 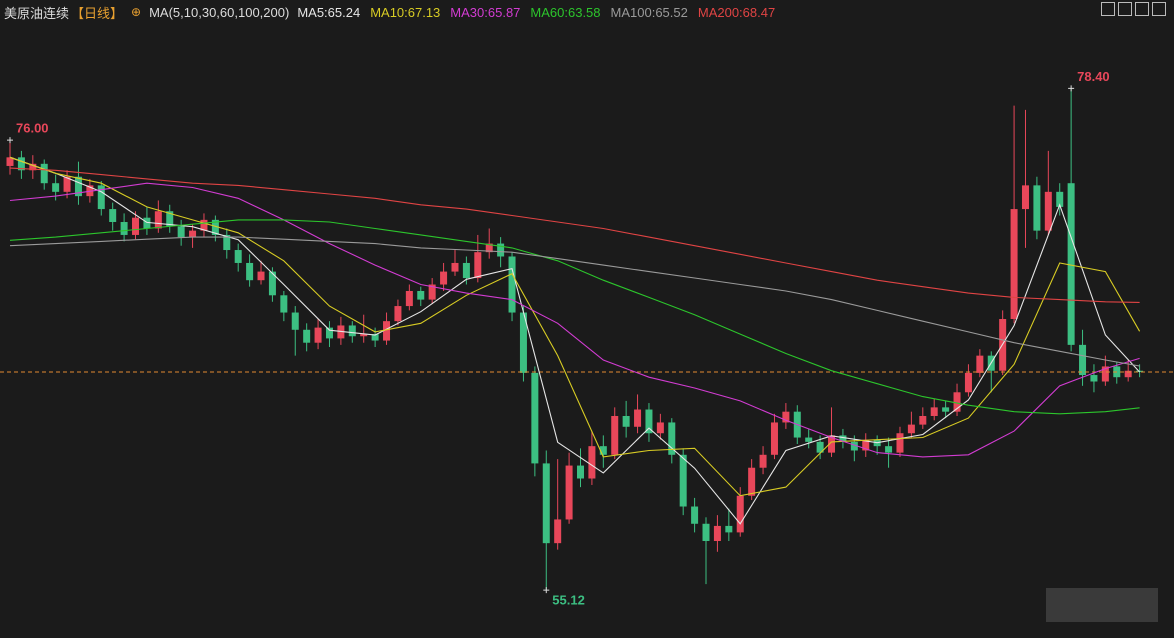 What do you see at coordinates (97, 13) in the screenshot?
I see `period: 【日线】` at bounding box center [97, 13].